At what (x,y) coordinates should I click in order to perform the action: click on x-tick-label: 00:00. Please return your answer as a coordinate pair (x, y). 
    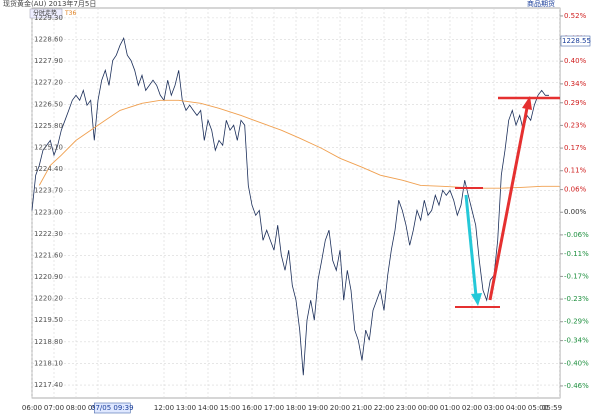
    Looking at the image, I should click on (428, 408).